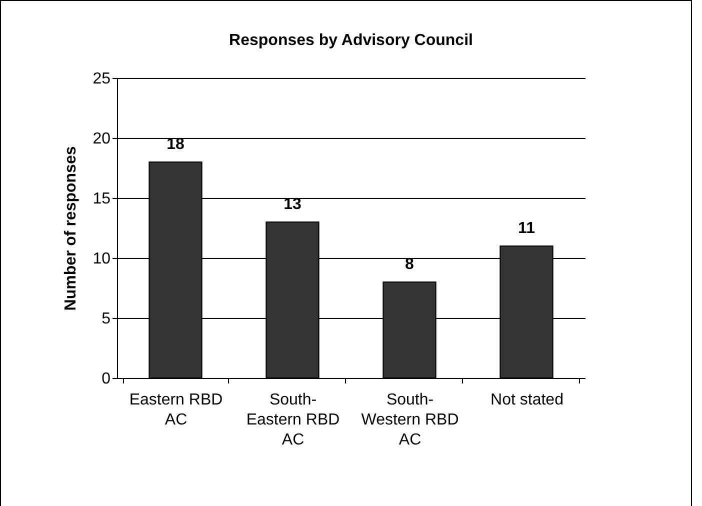  Describe the element at coordinates (410, 420) in the screenshot. I see `x-tick-label: South-Western RBD AC` at that location.